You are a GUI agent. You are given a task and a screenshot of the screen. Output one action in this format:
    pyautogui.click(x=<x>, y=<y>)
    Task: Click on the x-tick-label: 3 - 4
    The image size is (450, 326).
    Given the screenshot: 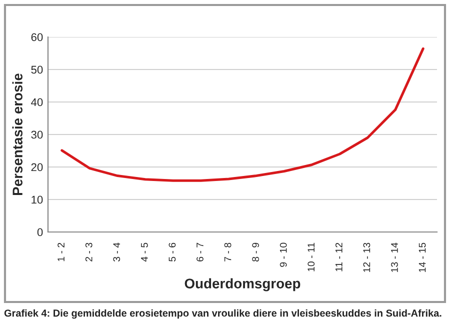 What is the action you would take?
    pyautogui.click(x=116, y=252)
    